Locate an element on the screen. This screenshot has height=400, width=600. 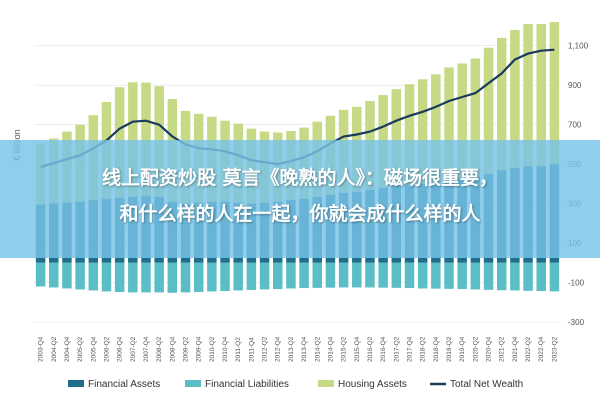
x-tick-label: 2009-Q2 is located at coordinates (186, 349).